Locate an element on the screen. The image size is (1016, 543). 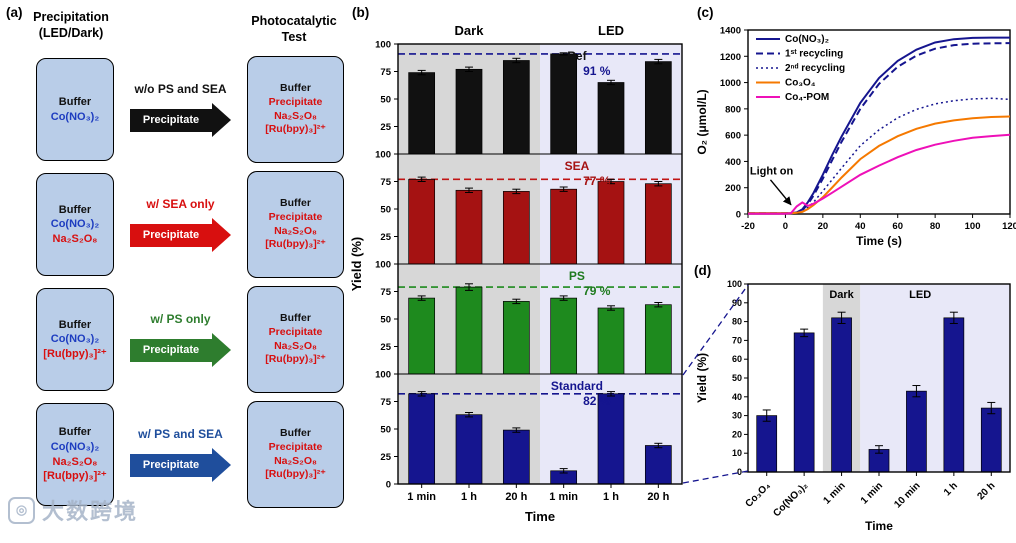
panel-name: SEA is located at coordinates (577, 166).